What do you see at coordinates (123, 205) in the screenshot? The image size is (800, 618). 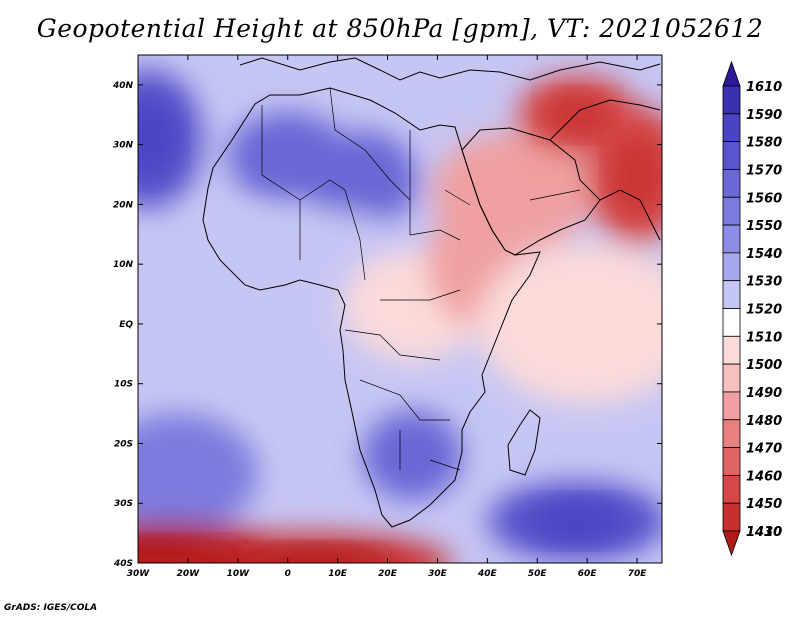 I see `lat-tick-label: 20N` at bounding box center [123, 205].